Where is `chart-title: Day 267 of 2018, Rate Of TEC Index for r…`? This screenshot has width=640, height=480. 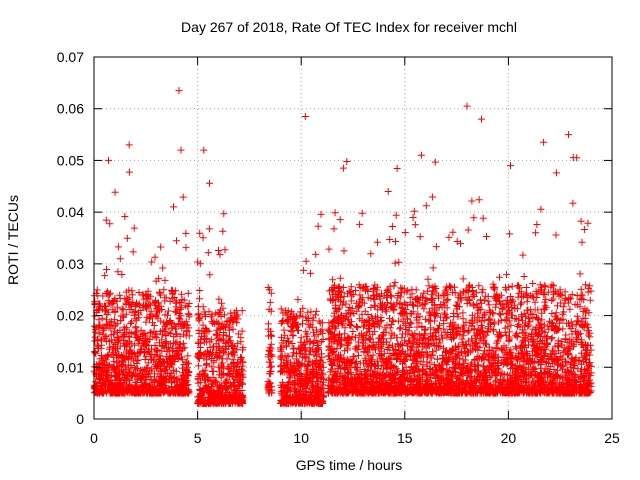 chart-title: Day 267 of 2018, Rate Of TEC Index for r… is located at coordinates (349, 27).